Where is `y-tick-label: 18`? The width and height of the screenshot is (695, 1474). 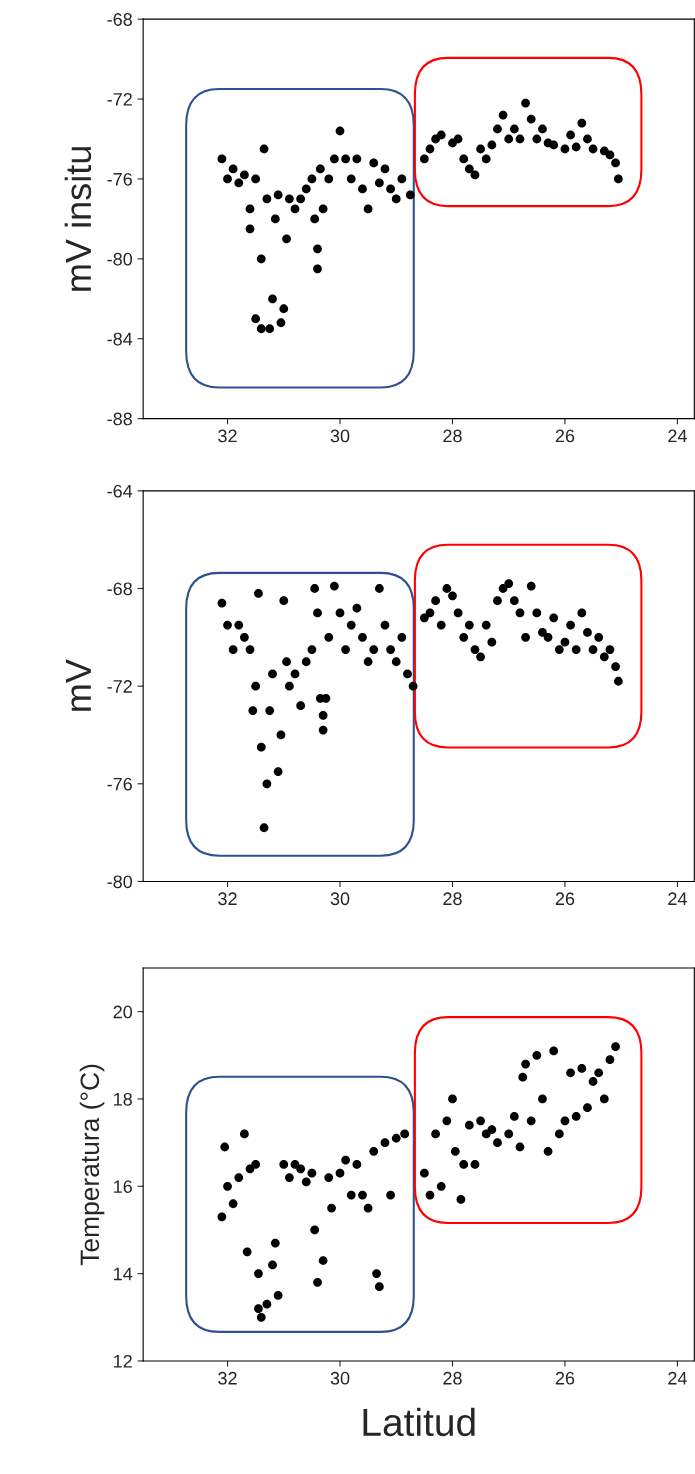
y-tick-label: 18 is located at coordinates (123, 1099).